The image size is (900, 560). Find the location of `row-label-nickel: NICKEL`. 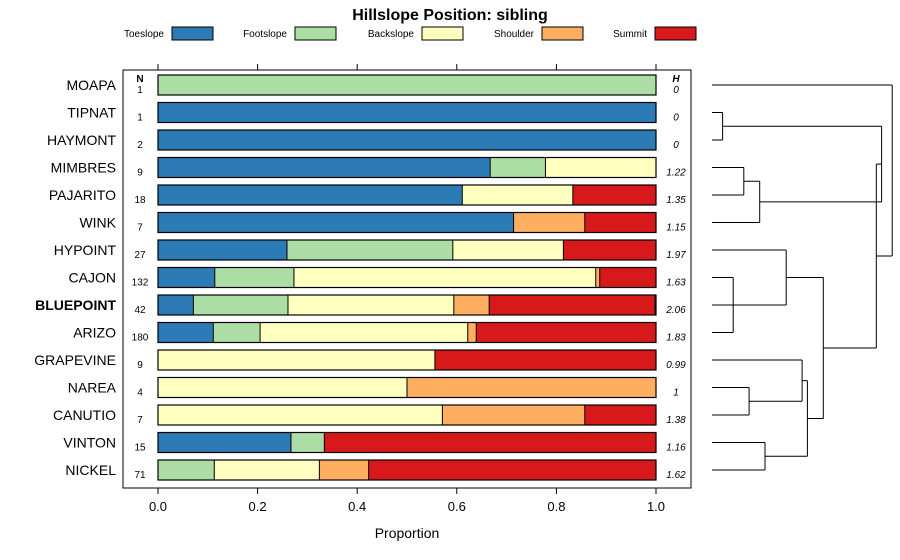

row-label-nickel: NICKEL is located at coordinates (90, 470).